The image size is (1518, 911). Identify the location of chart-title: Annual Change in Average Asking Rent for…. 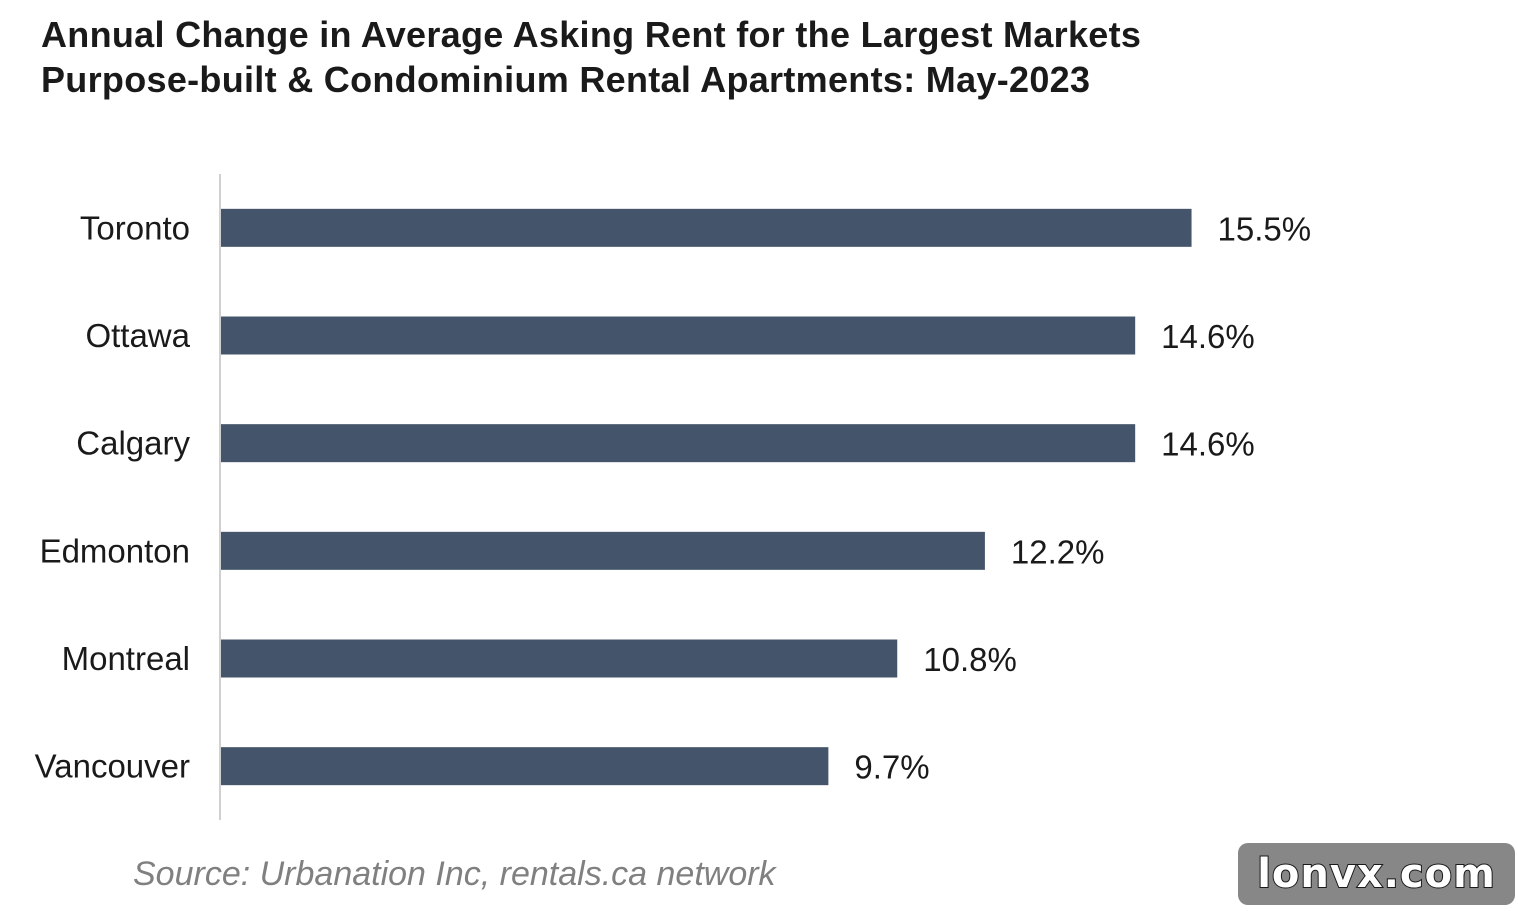
(591, 57).